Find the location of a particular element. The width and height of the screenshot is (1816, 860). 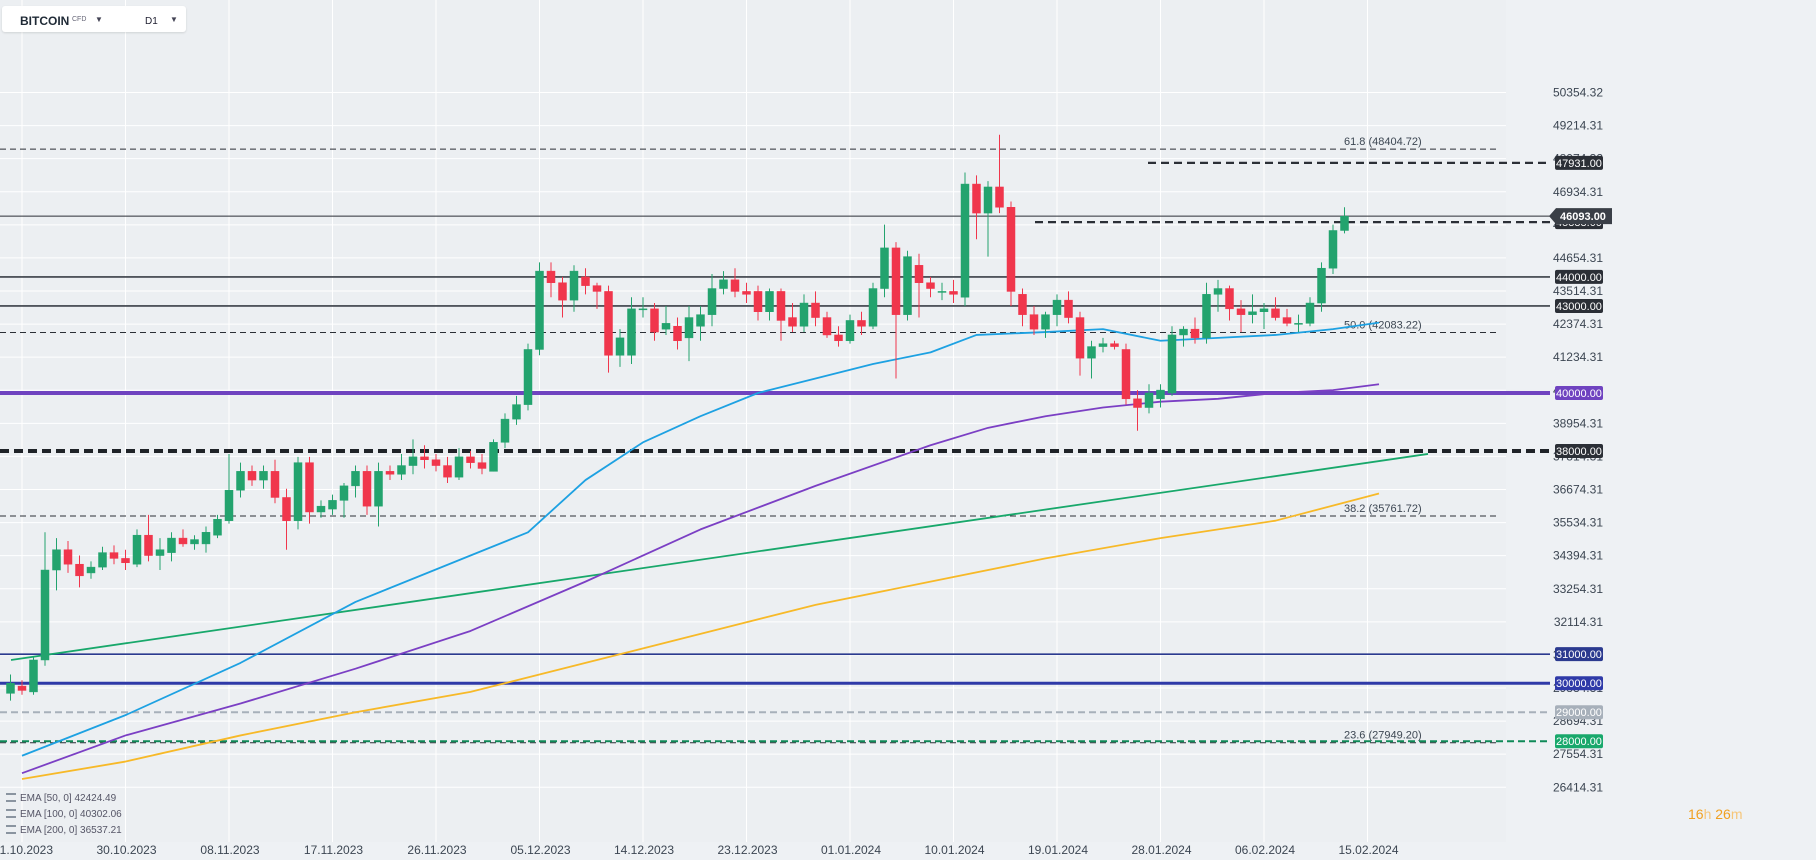

fibonacci-level-label: 23.6 (27949.20) is located at coordinates (1383, 736).